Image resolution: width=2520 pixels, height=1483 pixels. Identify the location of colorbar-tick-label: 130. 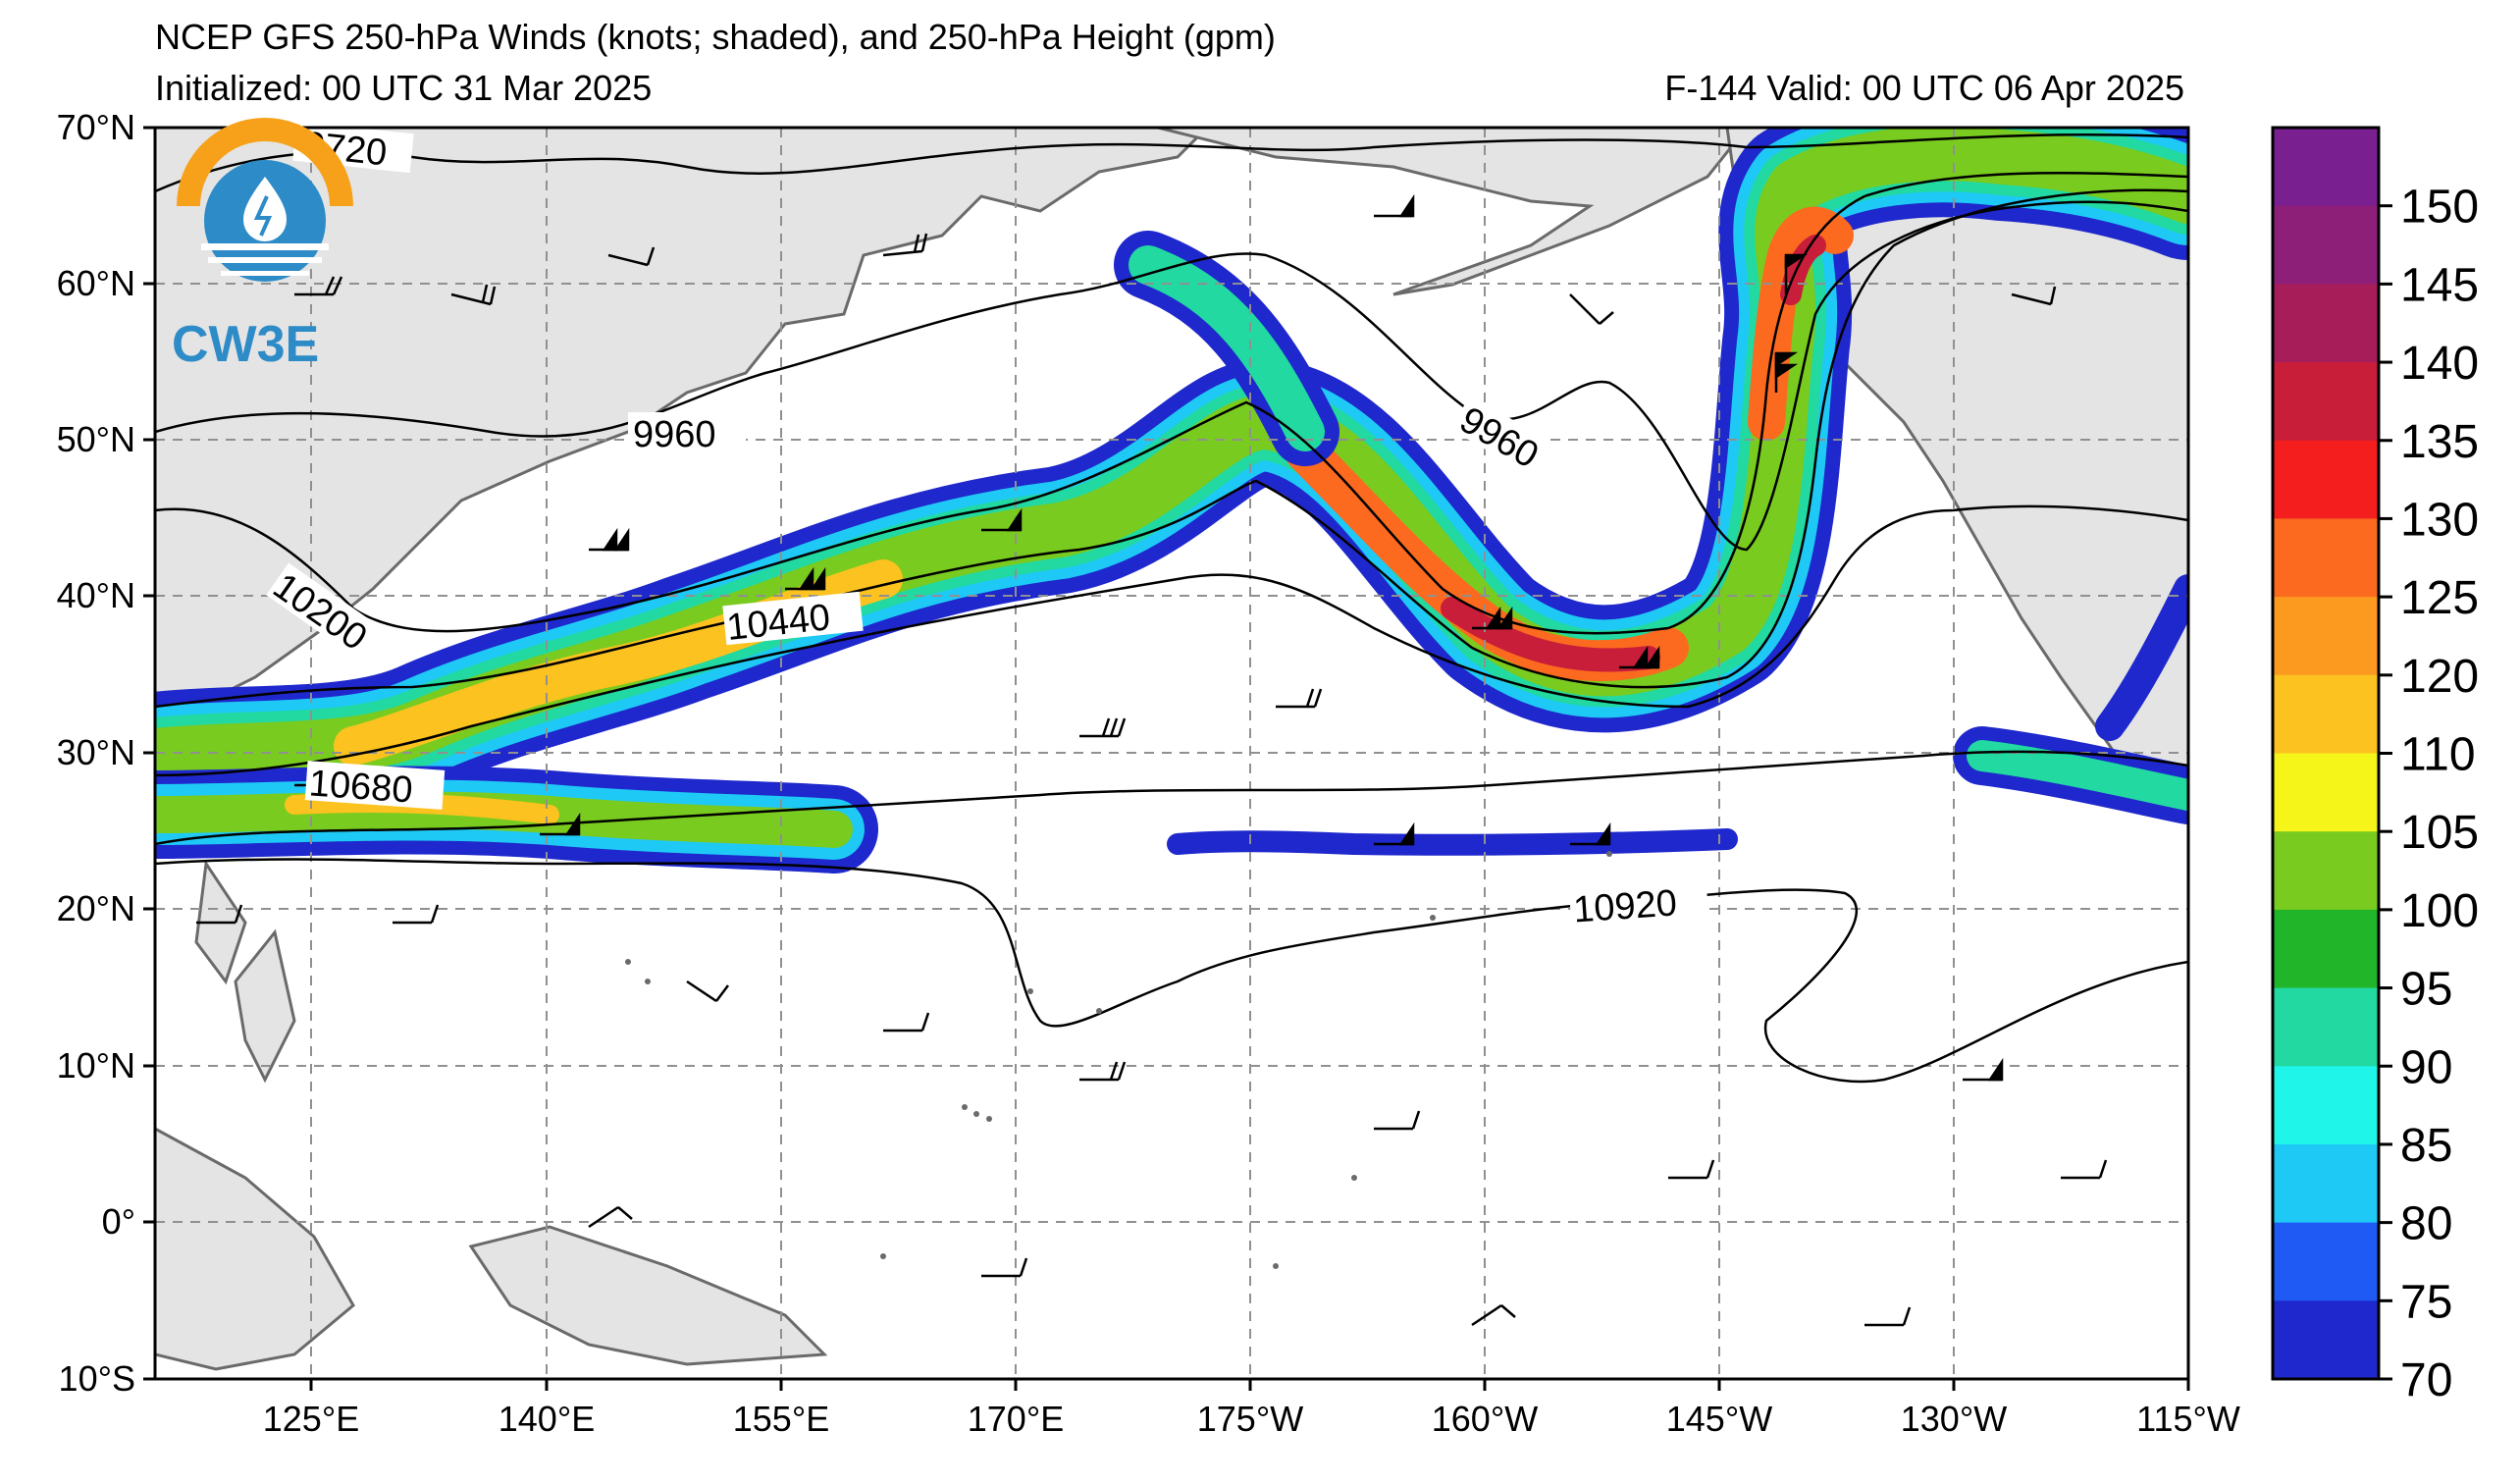
(2439, 520).